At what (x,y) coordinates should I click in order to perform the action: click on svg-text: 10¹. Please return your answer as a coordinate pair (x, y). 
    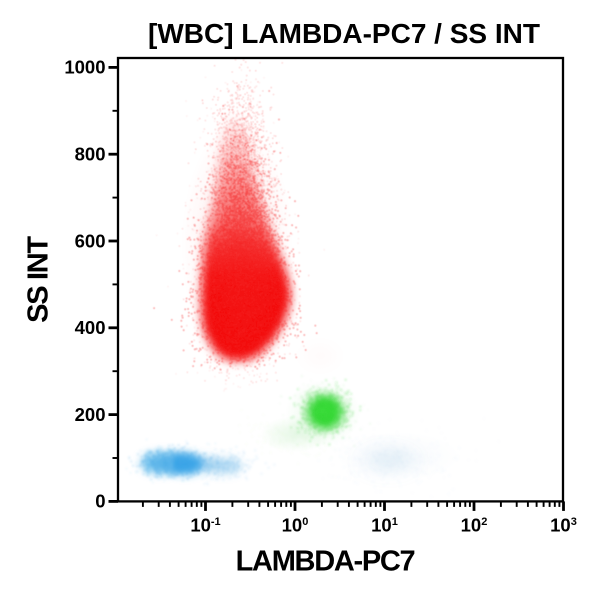
    Looking at the image, I should click on (384, 525).